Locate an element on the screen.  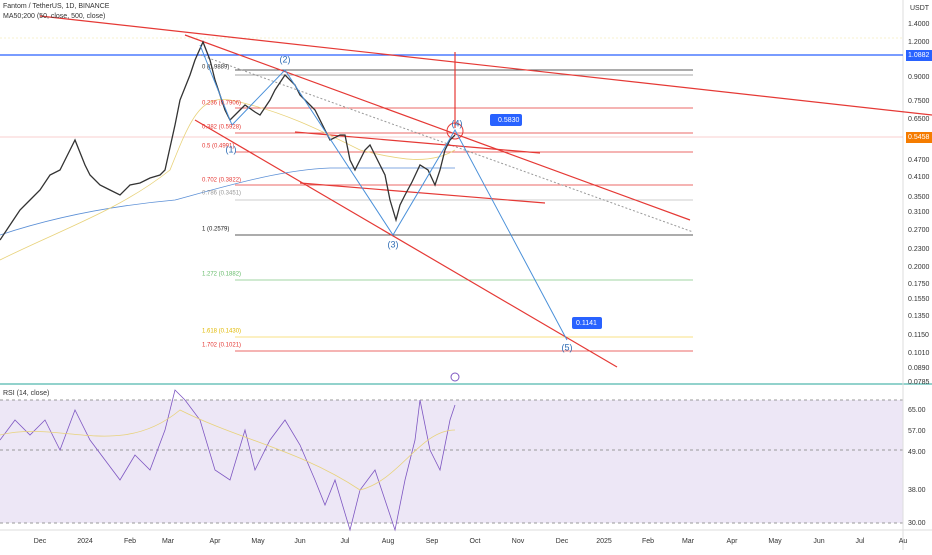
fib-label: 0.786 (0.3451) is located at coordinates (221, 194).